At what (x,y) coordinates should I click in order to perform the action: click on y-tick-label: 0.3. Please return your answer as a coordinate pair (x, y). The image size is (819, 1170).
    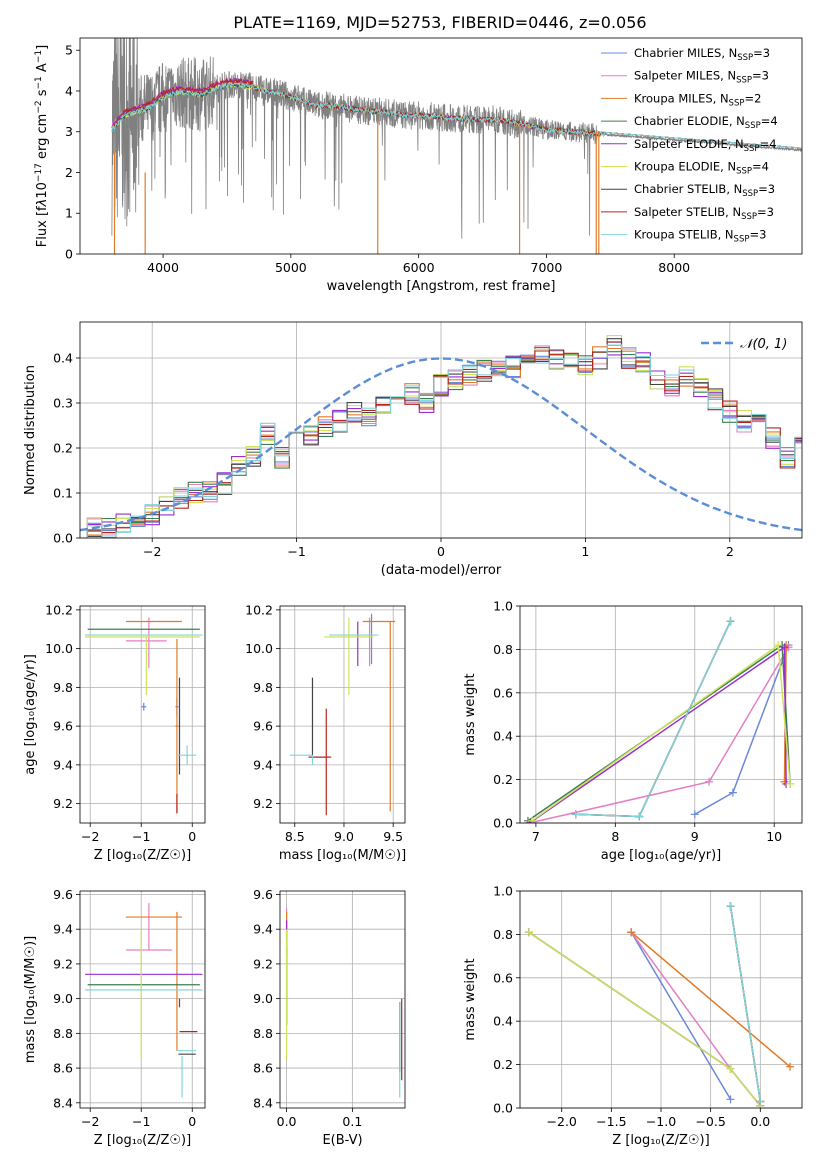
    Looking at the image, I should click on (63, 403).